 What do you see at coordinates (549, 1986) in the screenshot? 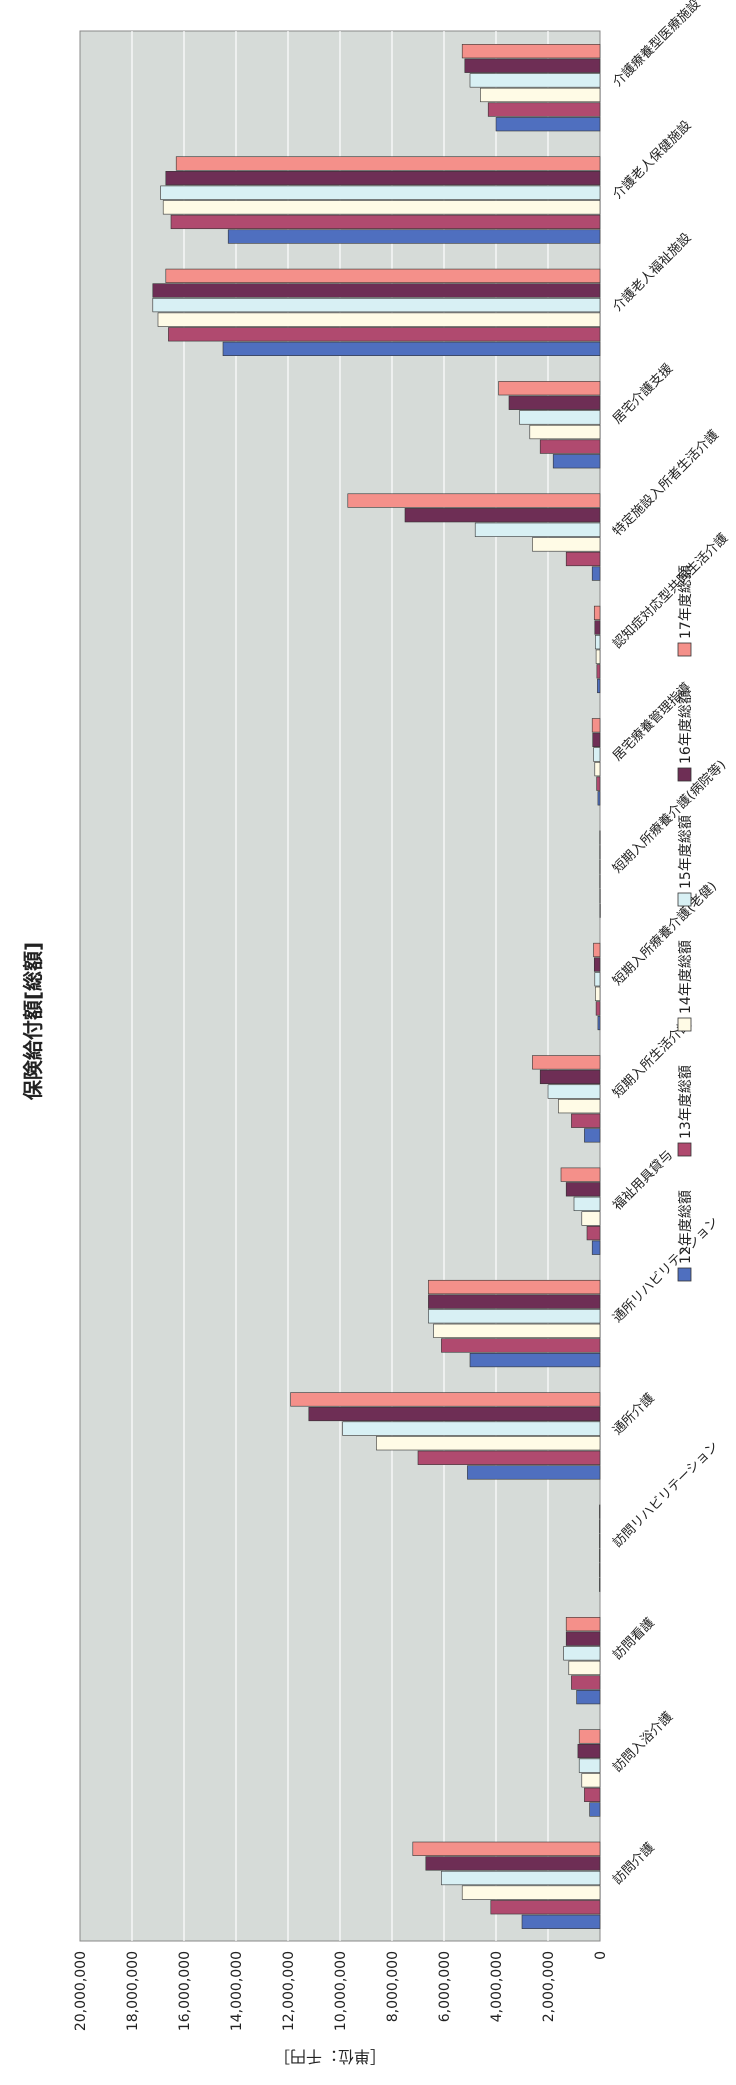
I see `y-tick-label: 2,000,000` at bounding box center [549, 1986].